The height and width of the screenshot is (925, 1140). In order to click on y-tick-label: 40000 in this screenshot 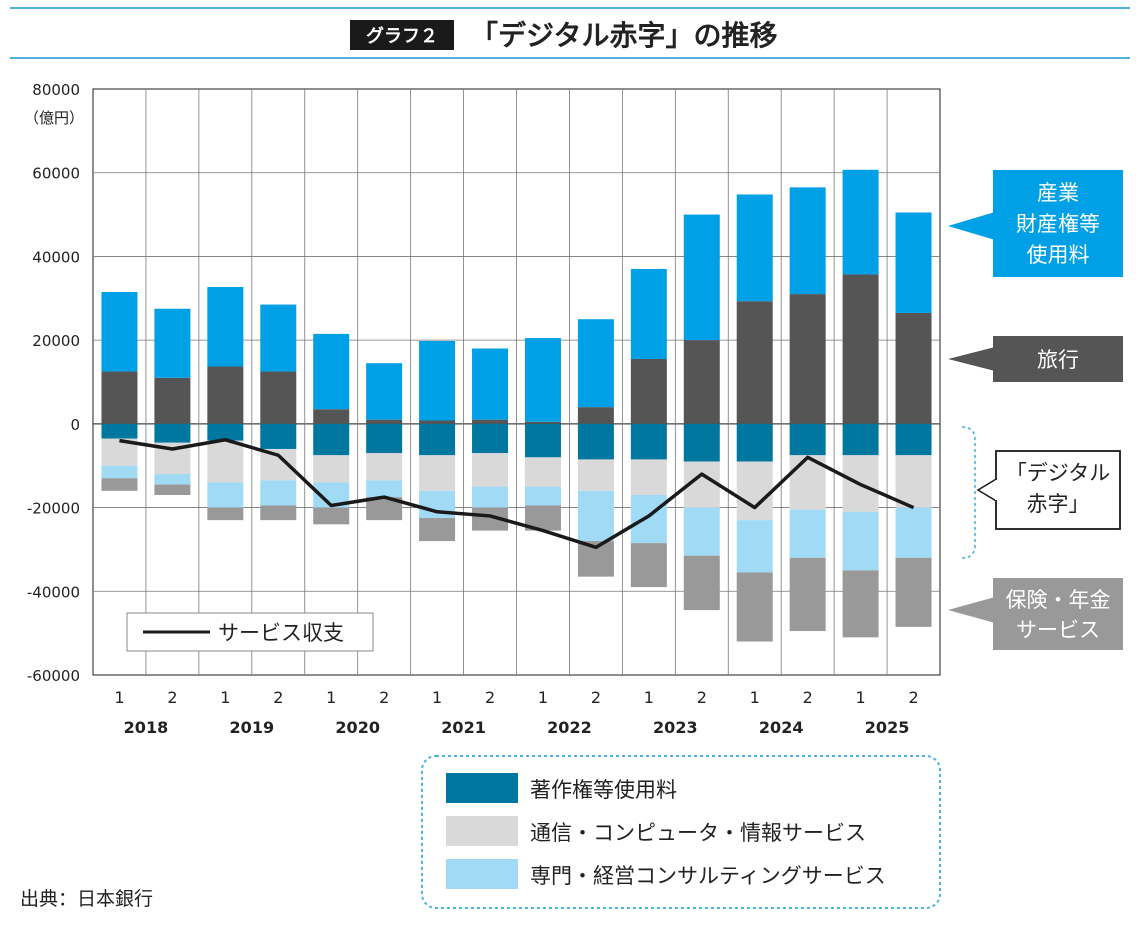, I will do `click(56, 257)`.